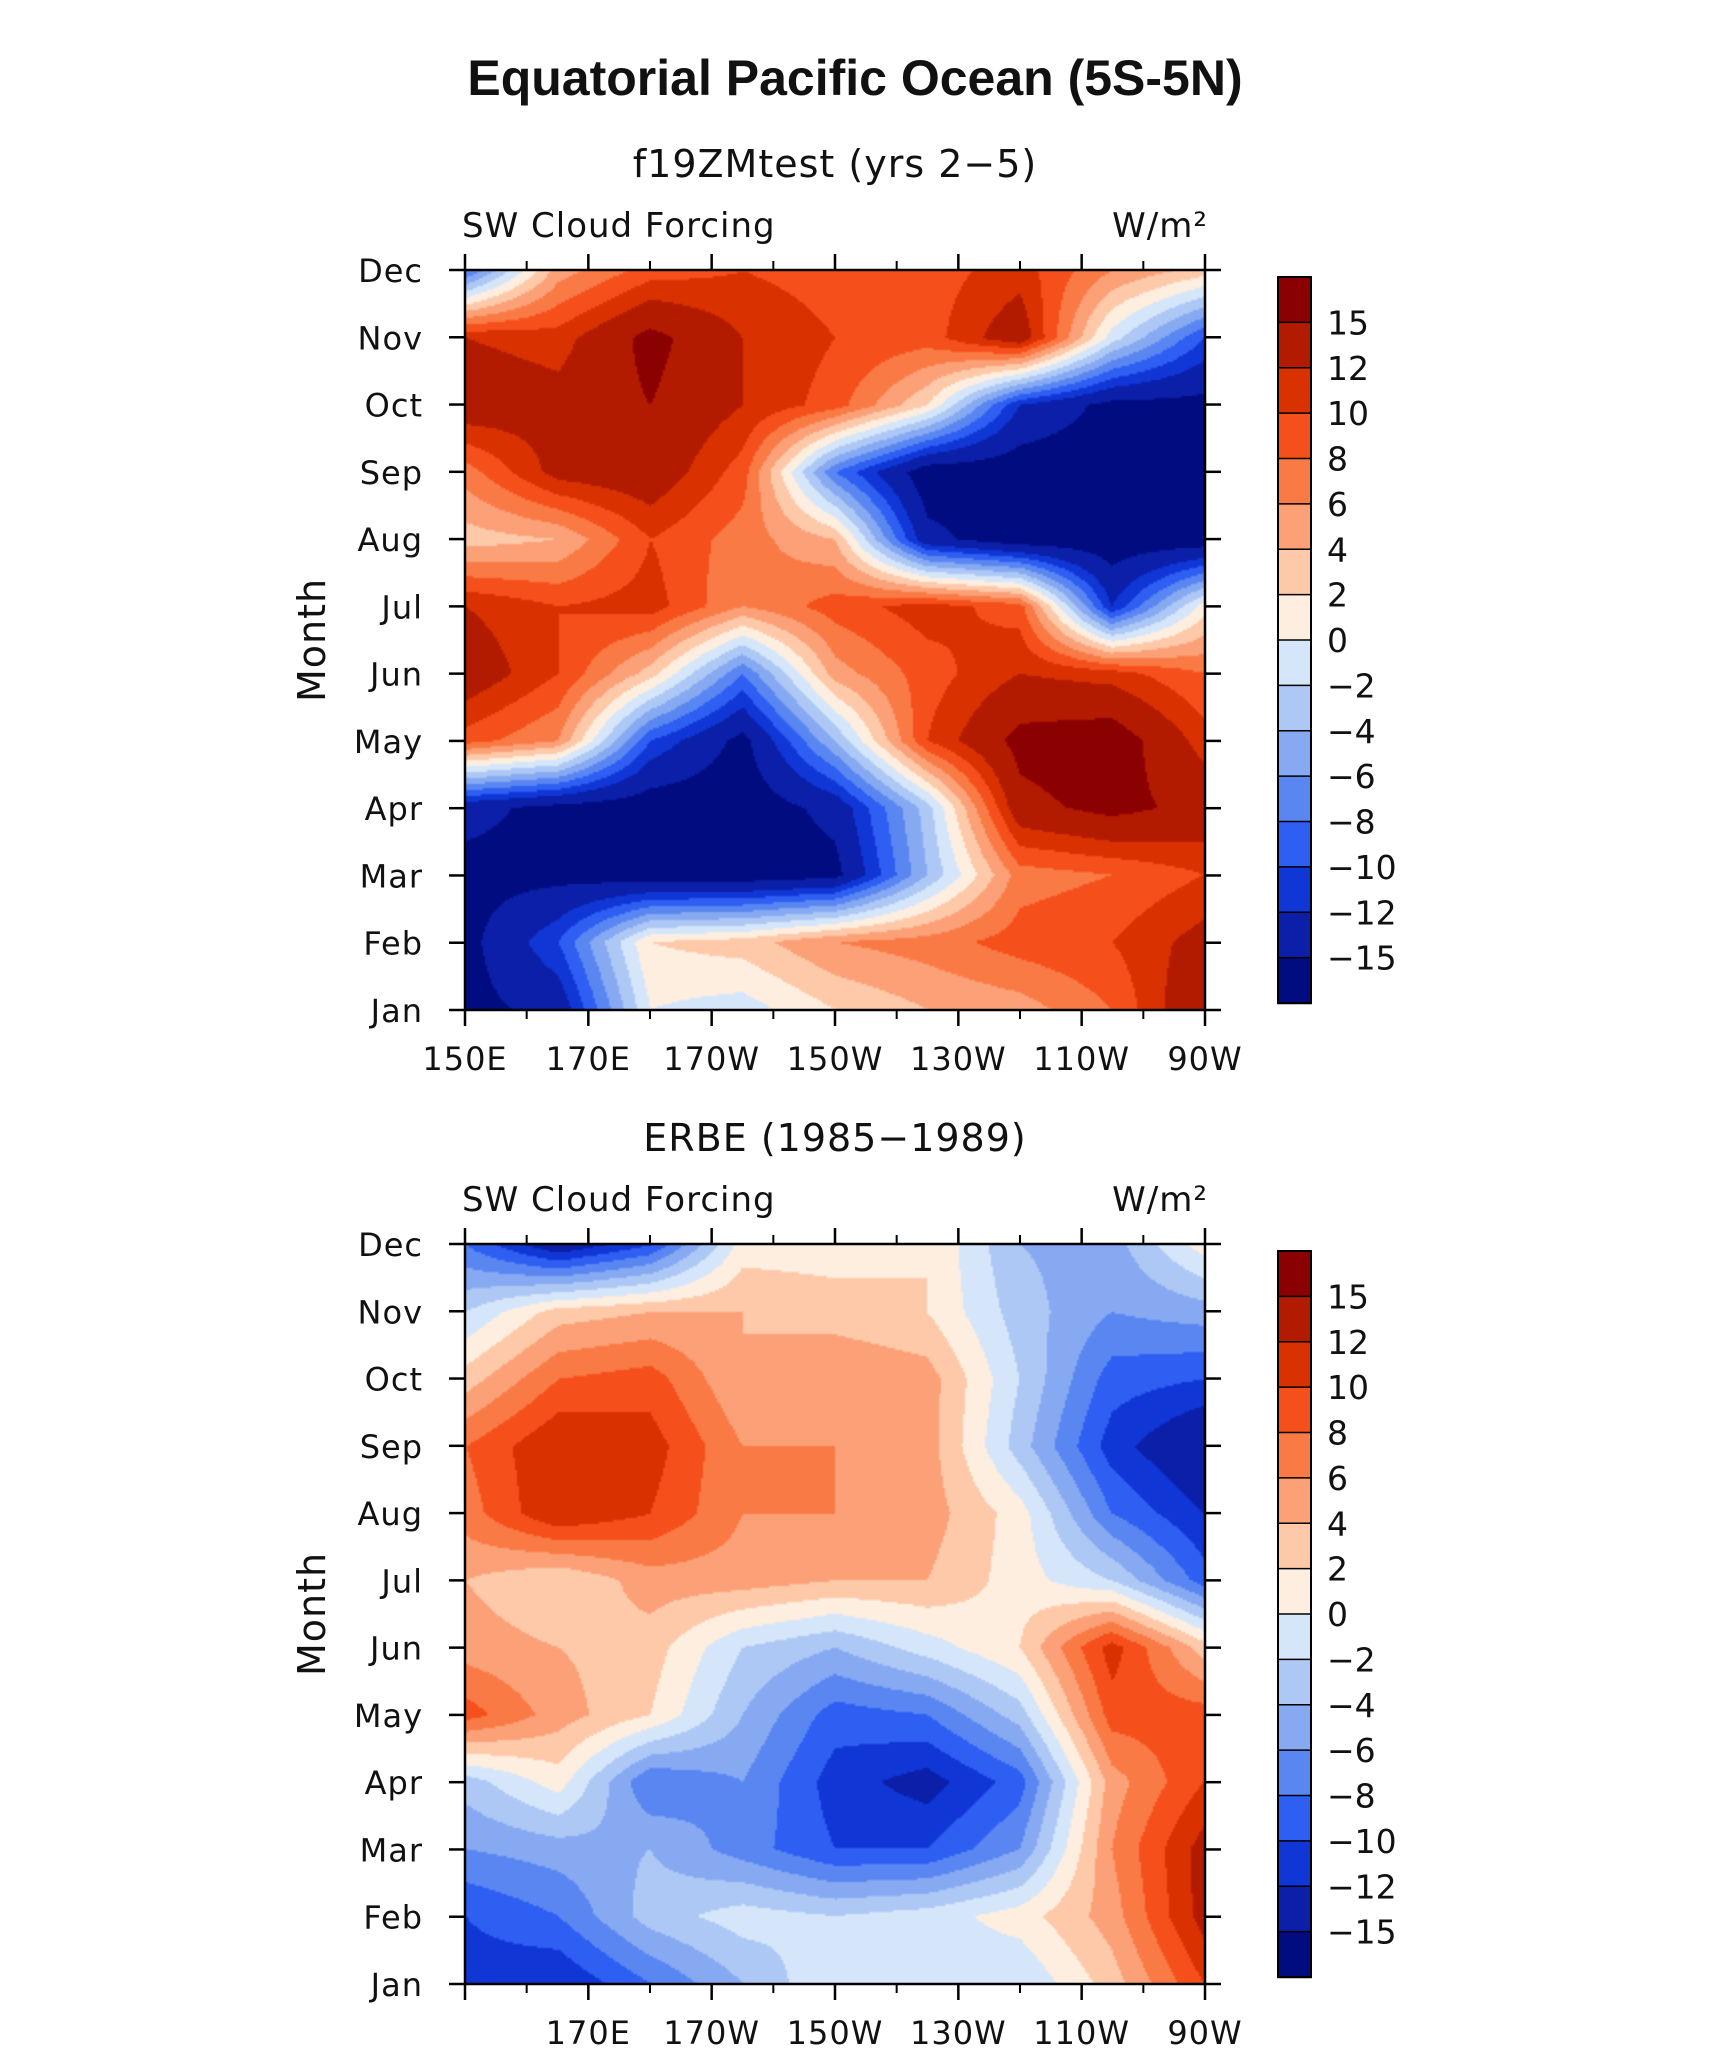  Describe the element at coordinates (312, 640) in the screenshot. I see `panel-1-y-axis-label: Month` at that location.